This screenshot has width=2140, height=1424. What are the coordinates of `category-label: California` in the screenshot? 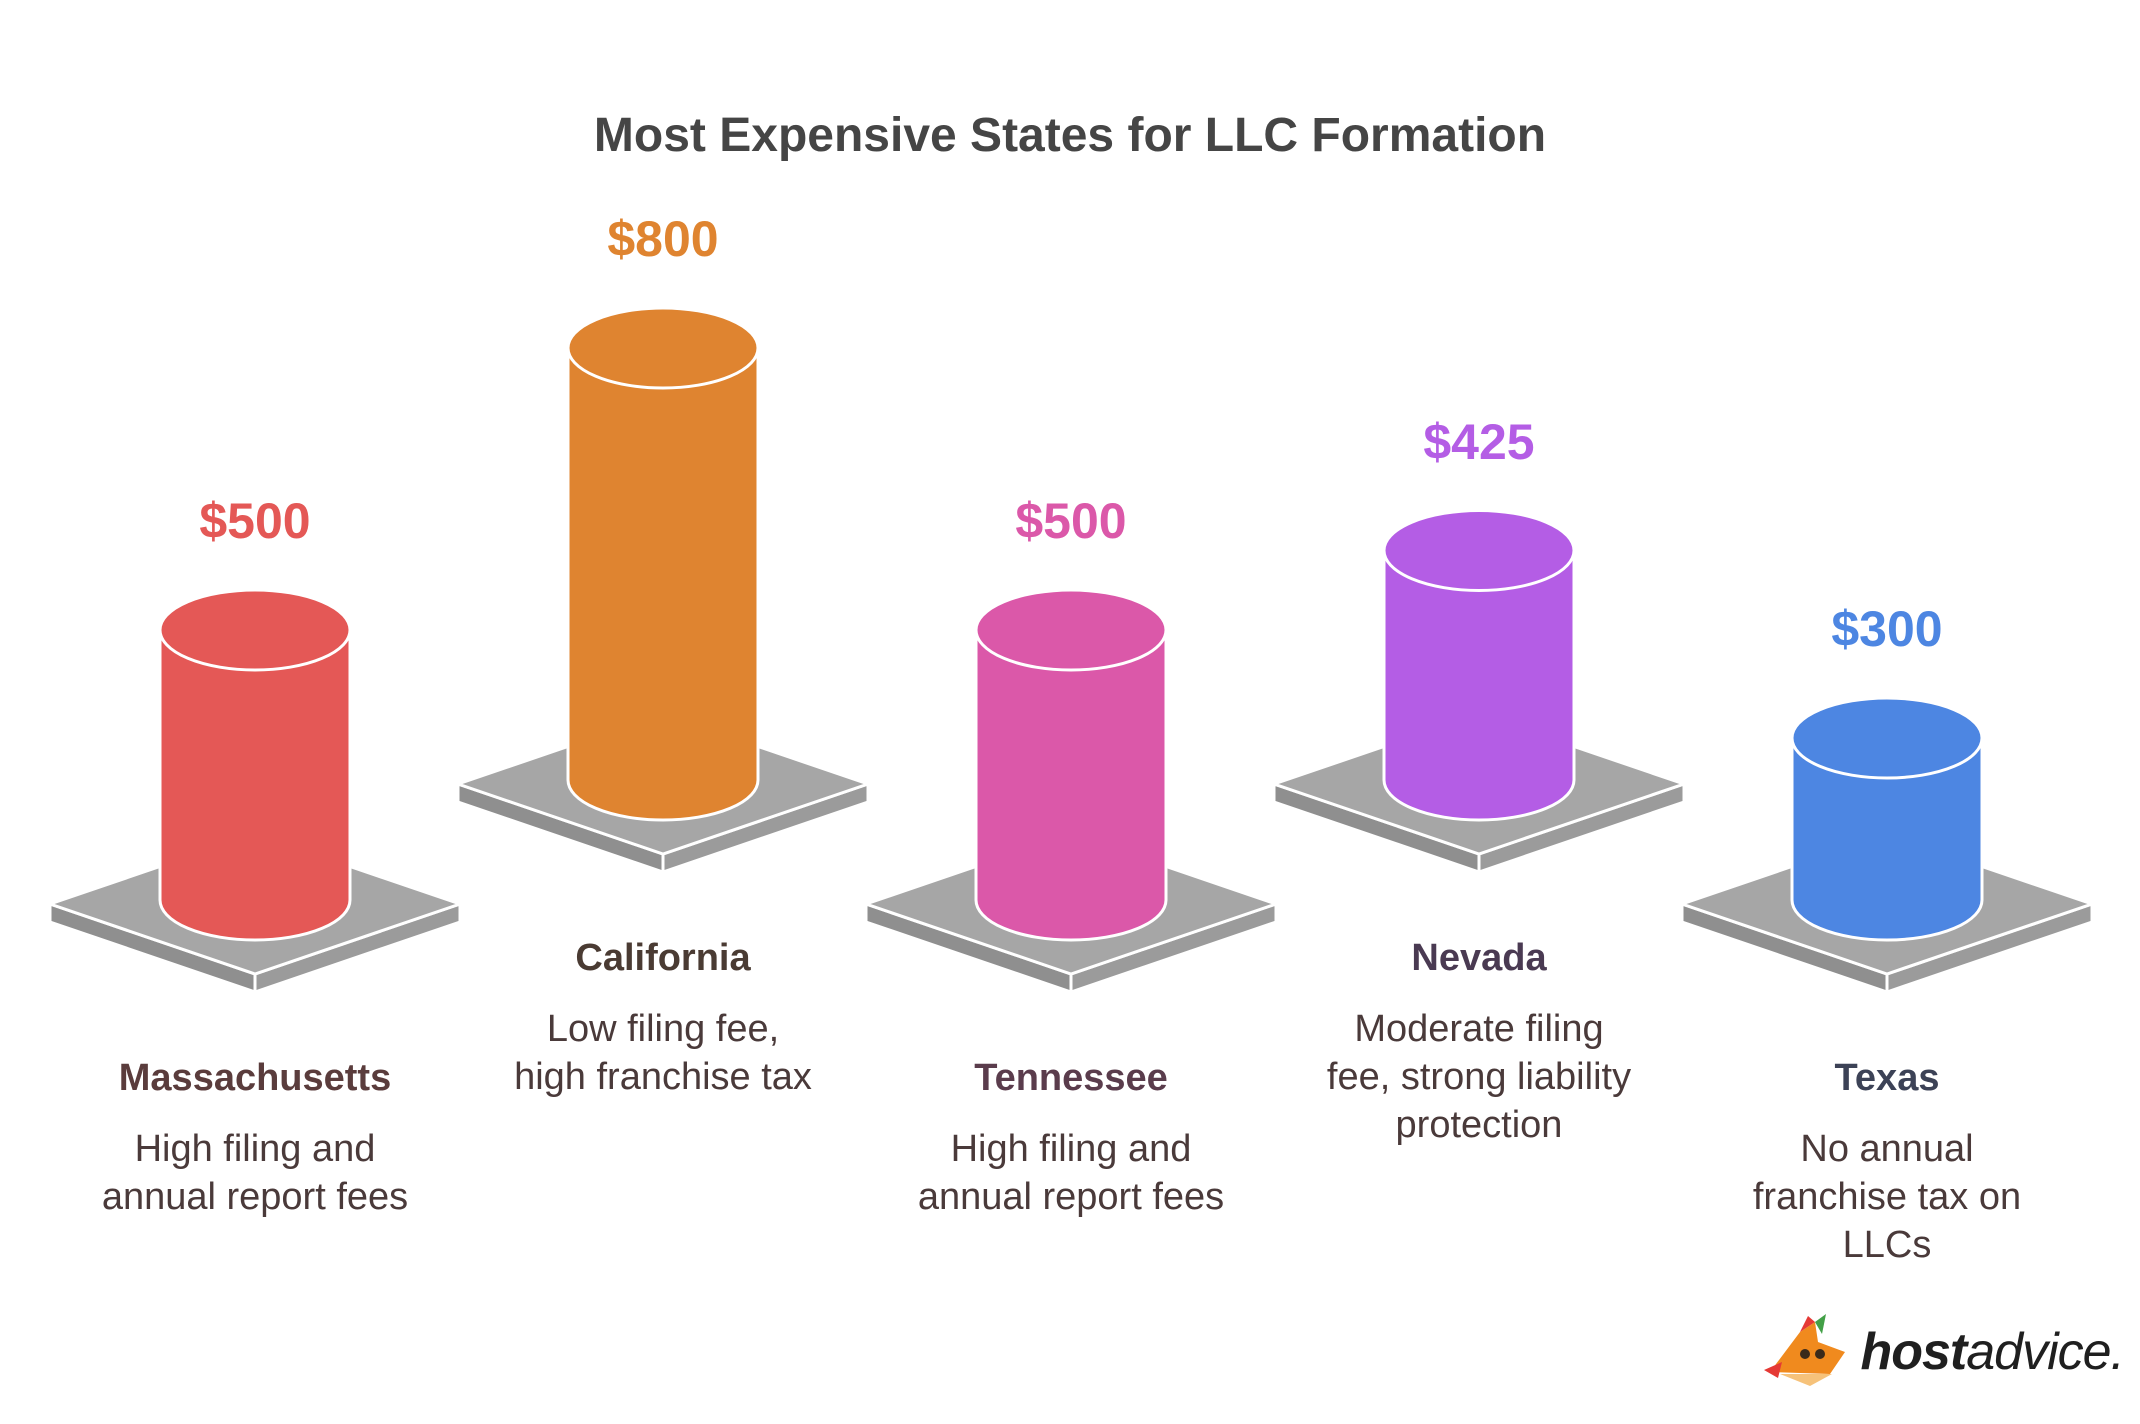 It's located at (663, 958).